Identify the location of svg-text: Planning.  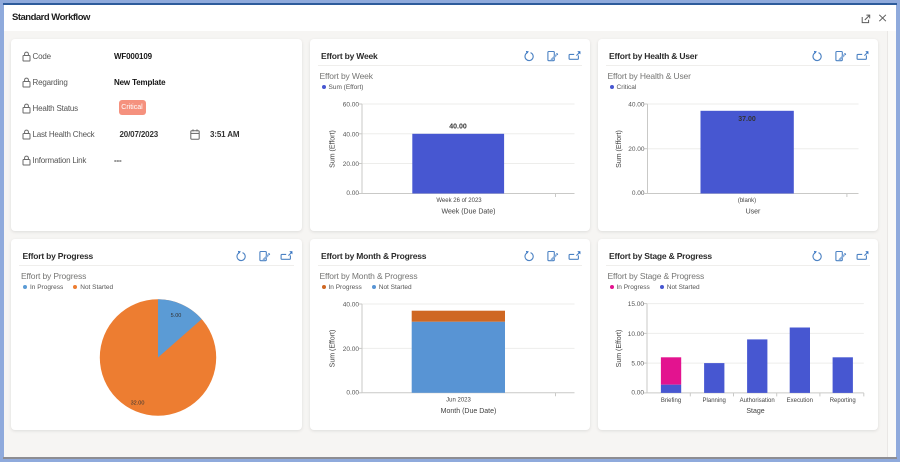
(713, 401).